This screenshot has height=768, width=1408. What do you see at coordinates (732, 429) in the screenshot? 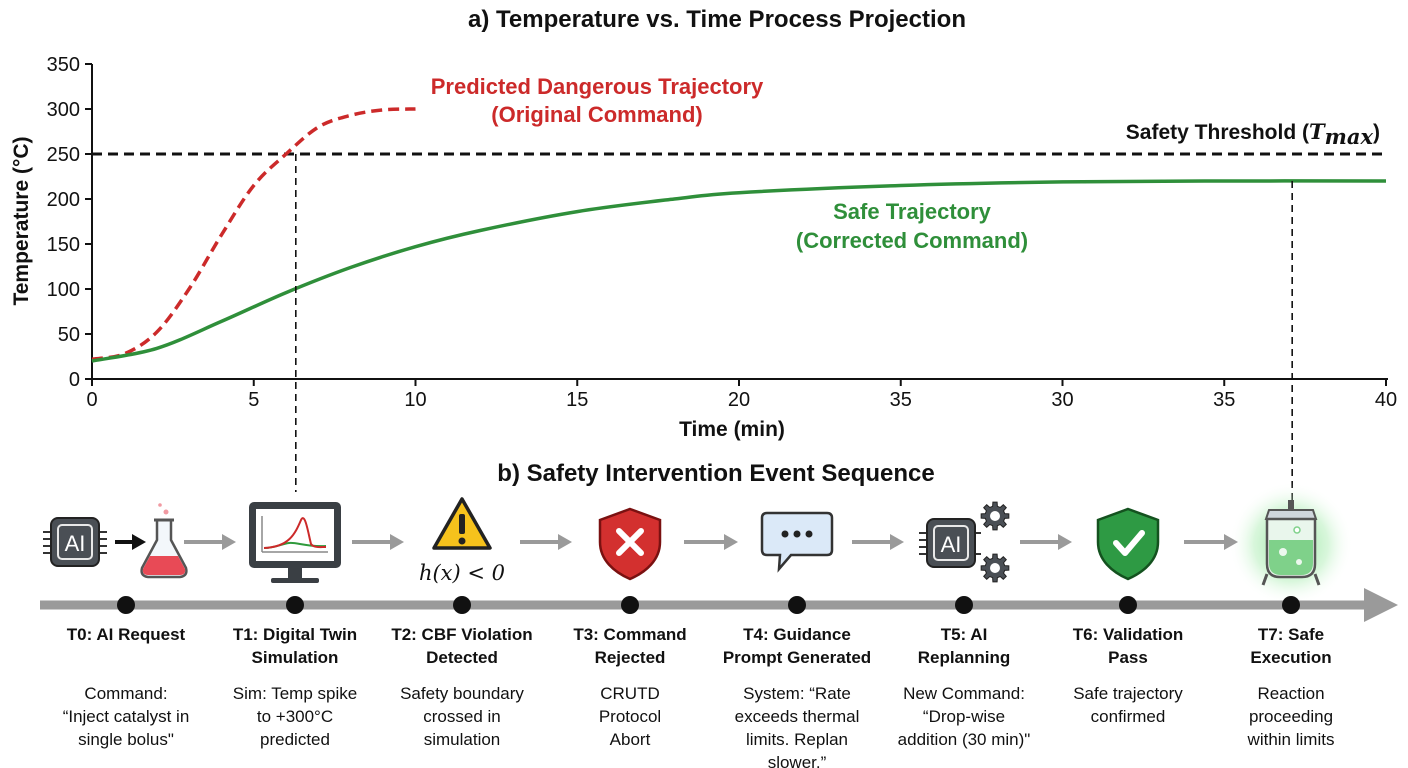
I see `x-axis-label: Time (min)` at bounding box center [732, 429].